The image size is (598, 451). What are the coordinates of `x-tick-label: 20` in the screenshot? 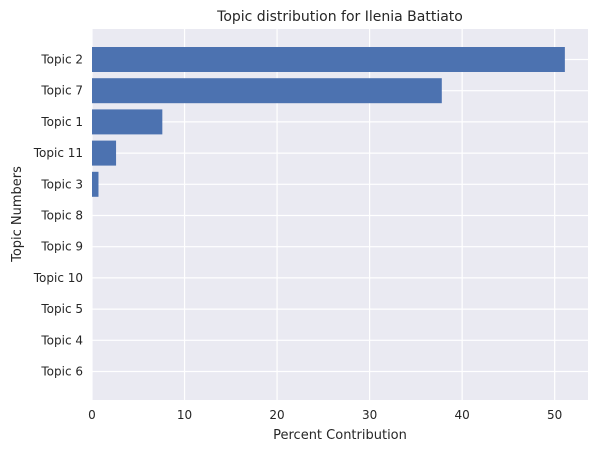 It's located at (276, 415).